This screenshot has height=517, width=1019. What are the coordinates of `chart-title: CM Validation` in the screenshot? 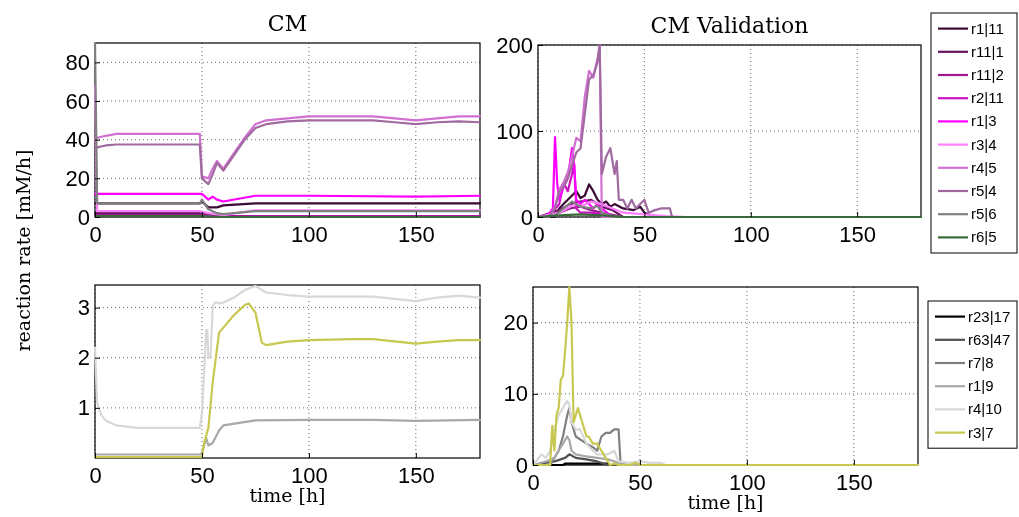 It's located at (729, 25).